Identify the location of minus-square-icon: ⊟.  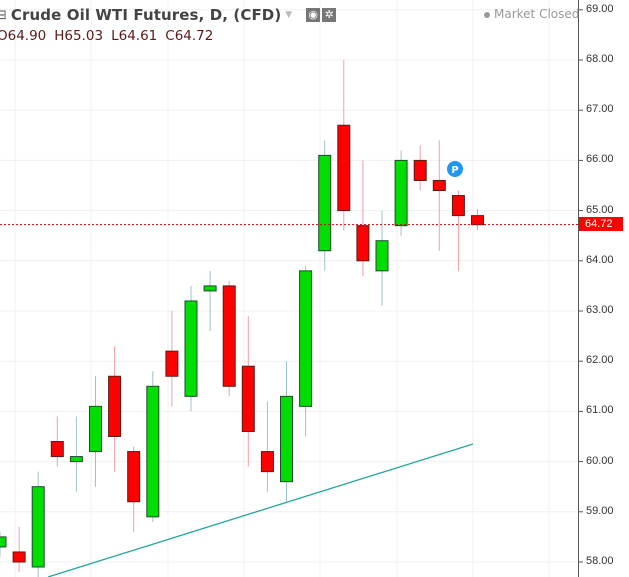
(3, 15).